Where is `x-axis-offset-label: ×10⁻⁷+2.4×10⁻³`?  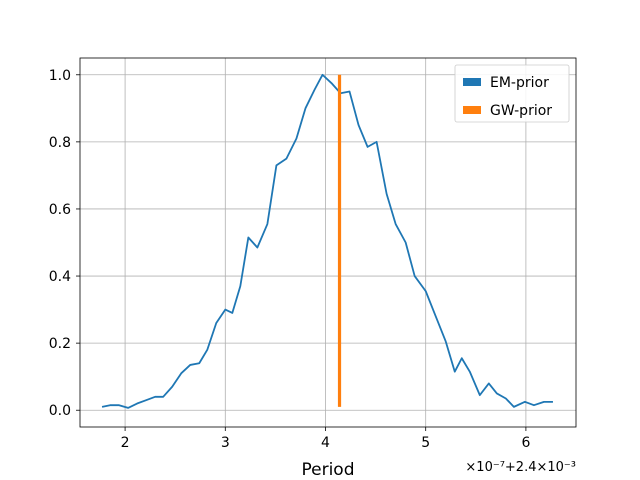
x-axis-offset-label: ×10⁻⁷+2.4×10⁻³ is located at coordinates (520, 467).